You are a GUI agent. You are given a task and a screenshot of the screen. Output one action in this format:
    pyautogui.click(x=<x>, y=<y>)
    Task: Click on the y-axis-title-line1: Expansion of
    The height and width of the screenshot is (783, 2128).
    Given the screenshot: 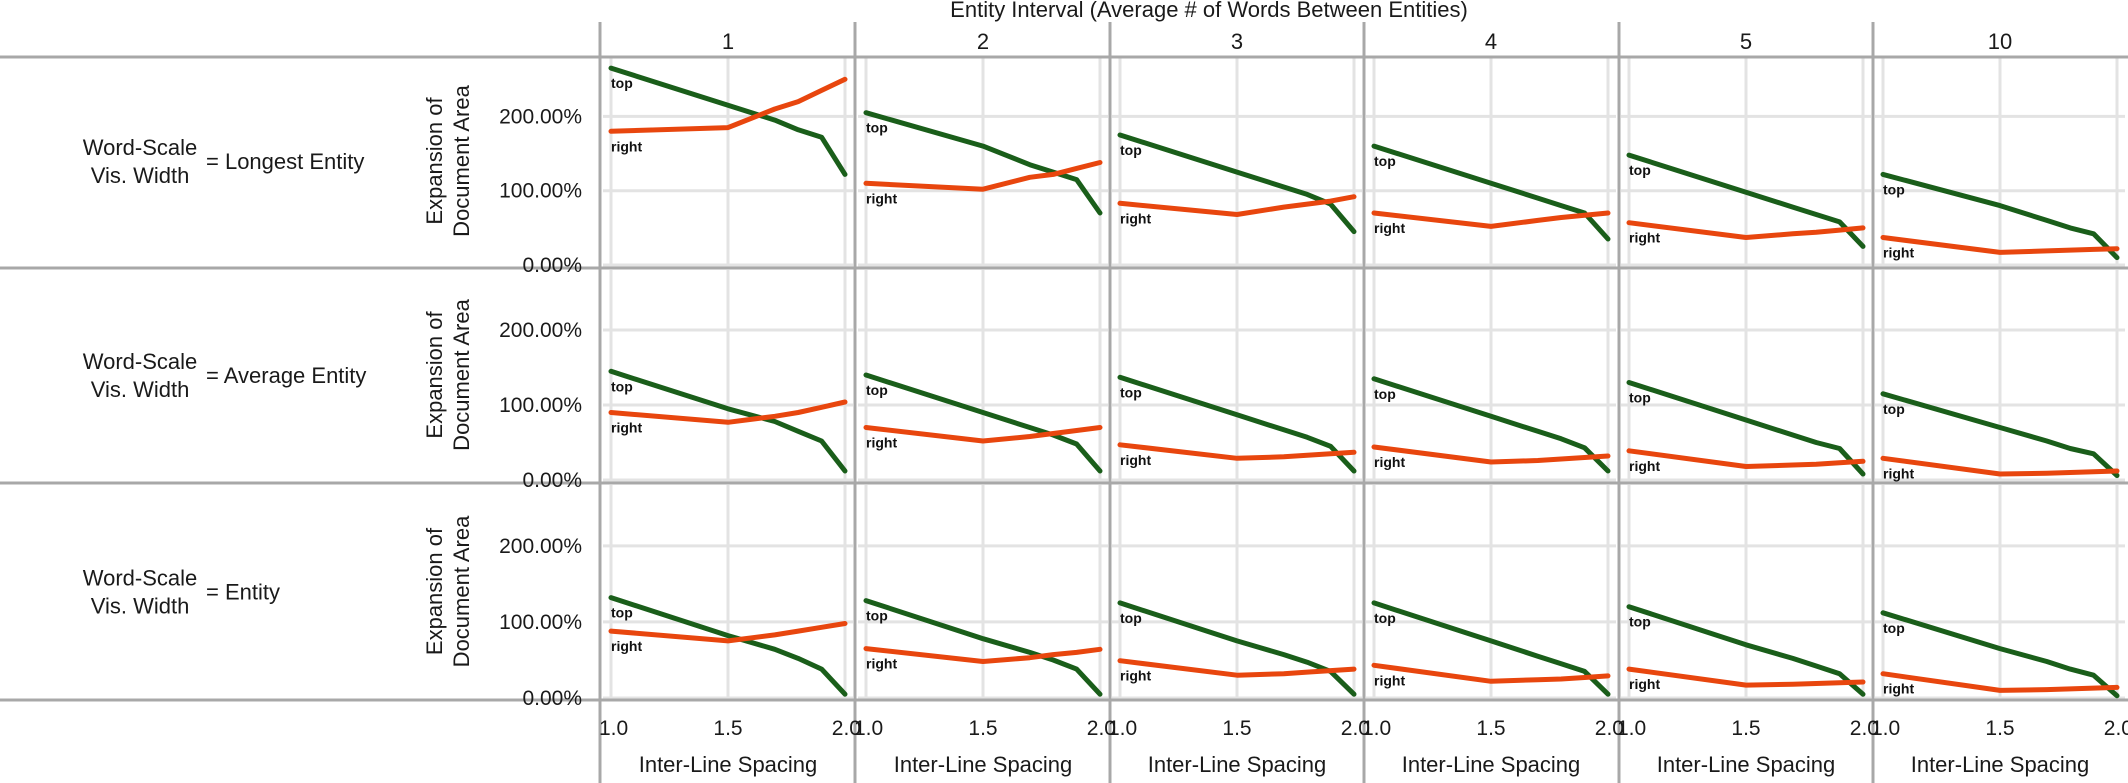 What is the action you would take?
    pyautogui.click(x=434, y=591)
    